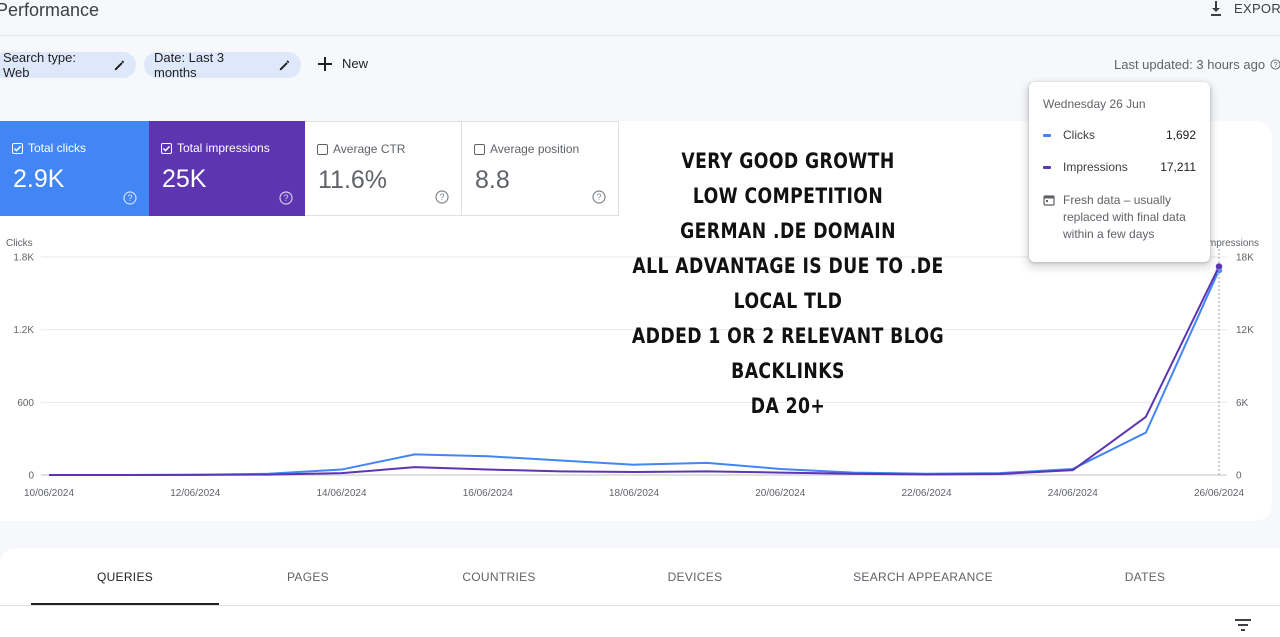 The height and width of the screenshot is (637, 1280). Describe the element at coordinates (23, 258) in the screenshot. I see `y-tick-label-left: 1.8K` at that location.